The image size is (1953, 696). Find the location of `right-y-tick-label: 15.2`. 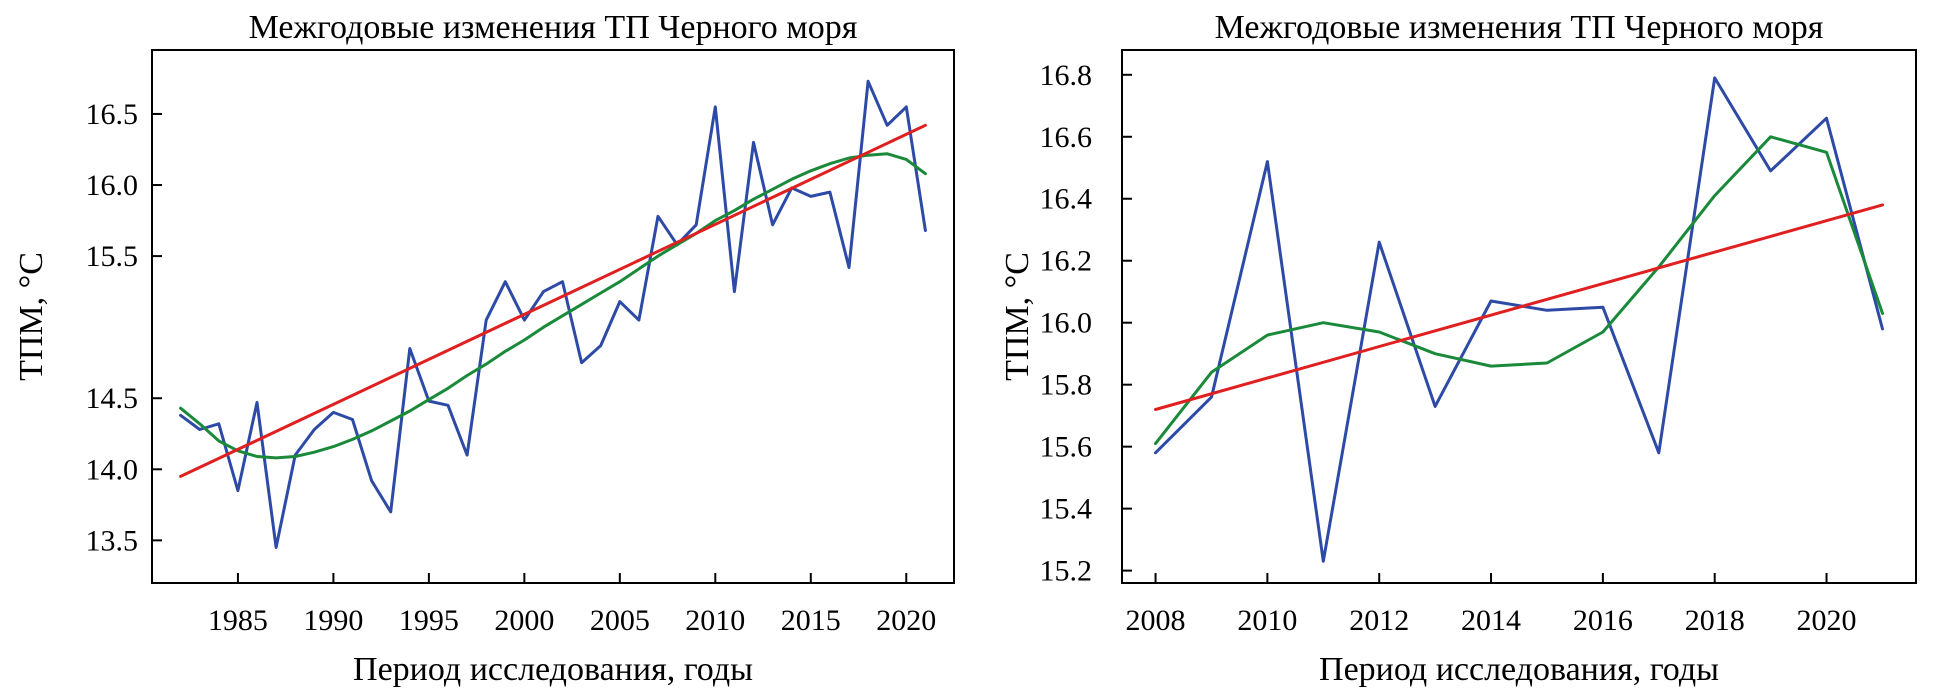

right-y-tick-label: 15.2 is located at coordinates (1066, 571).